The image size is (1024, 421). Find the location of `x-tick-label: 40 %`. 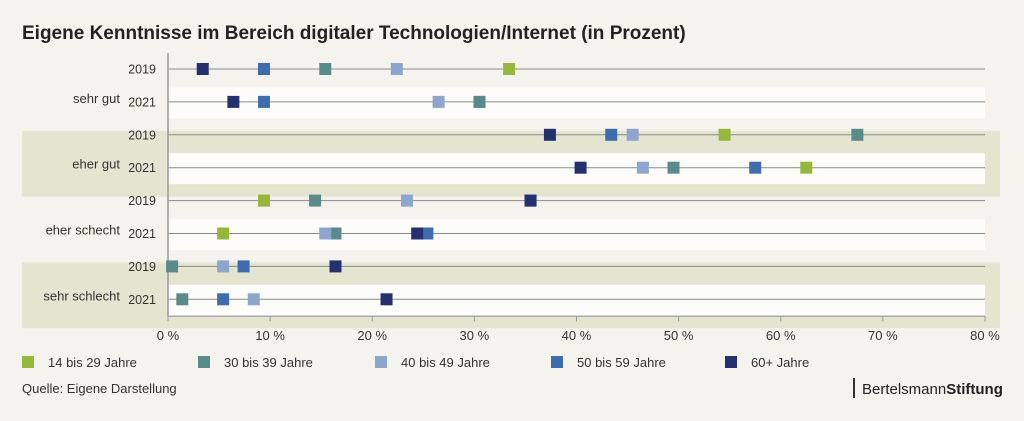

x-tick-label: 40 % is located at coordinates (577, 335).